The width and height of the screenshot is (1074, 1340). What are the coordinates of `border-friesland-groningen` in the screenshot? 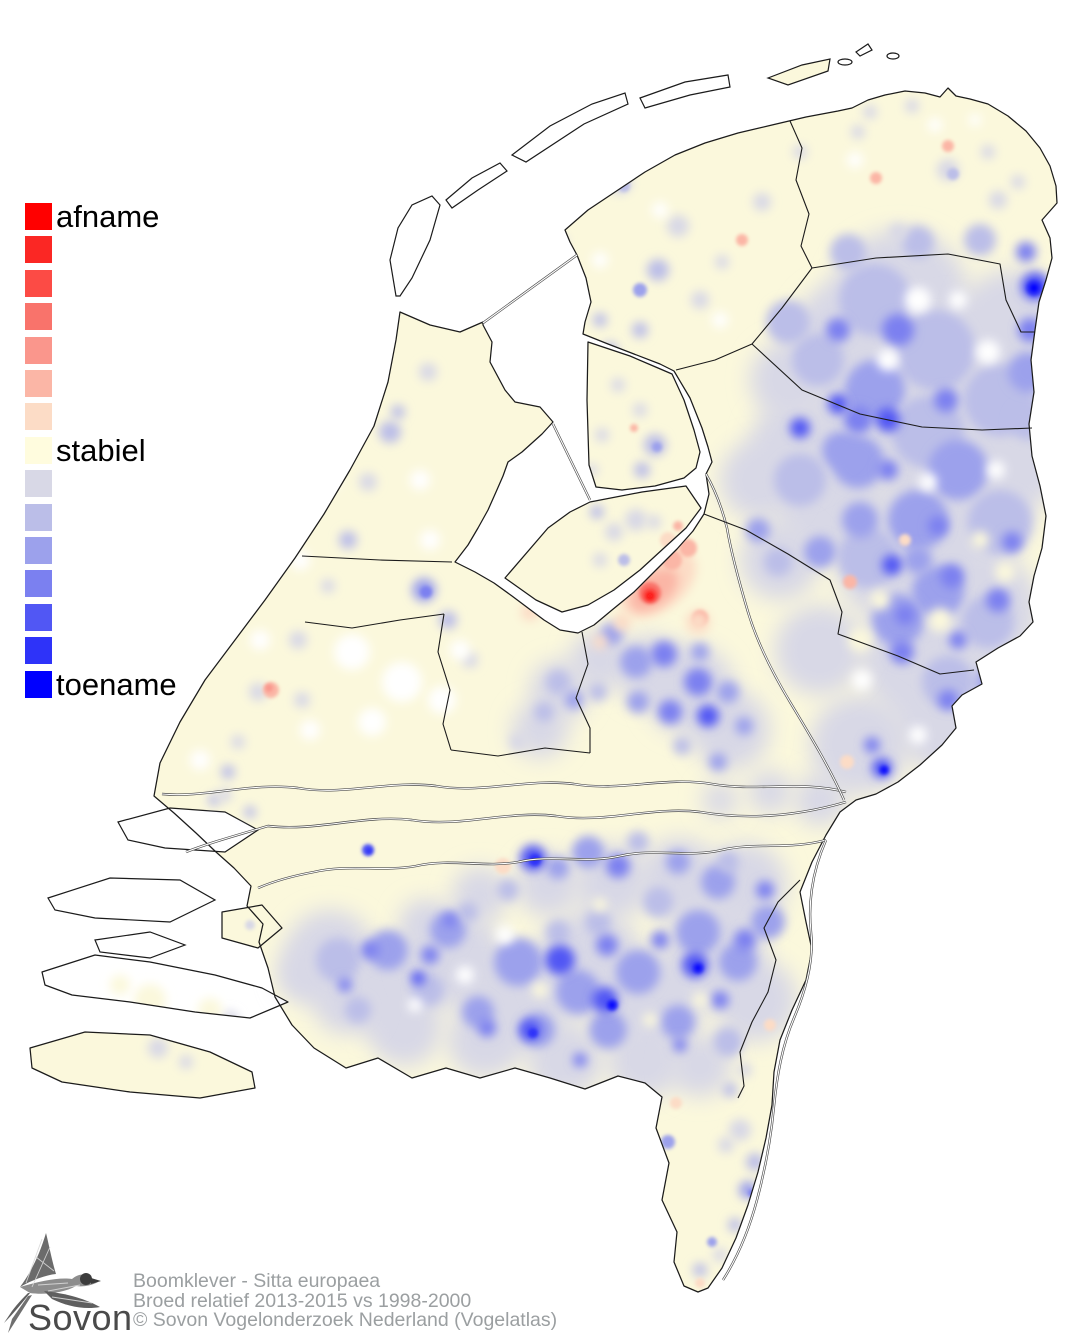 It's located at (801, 194).